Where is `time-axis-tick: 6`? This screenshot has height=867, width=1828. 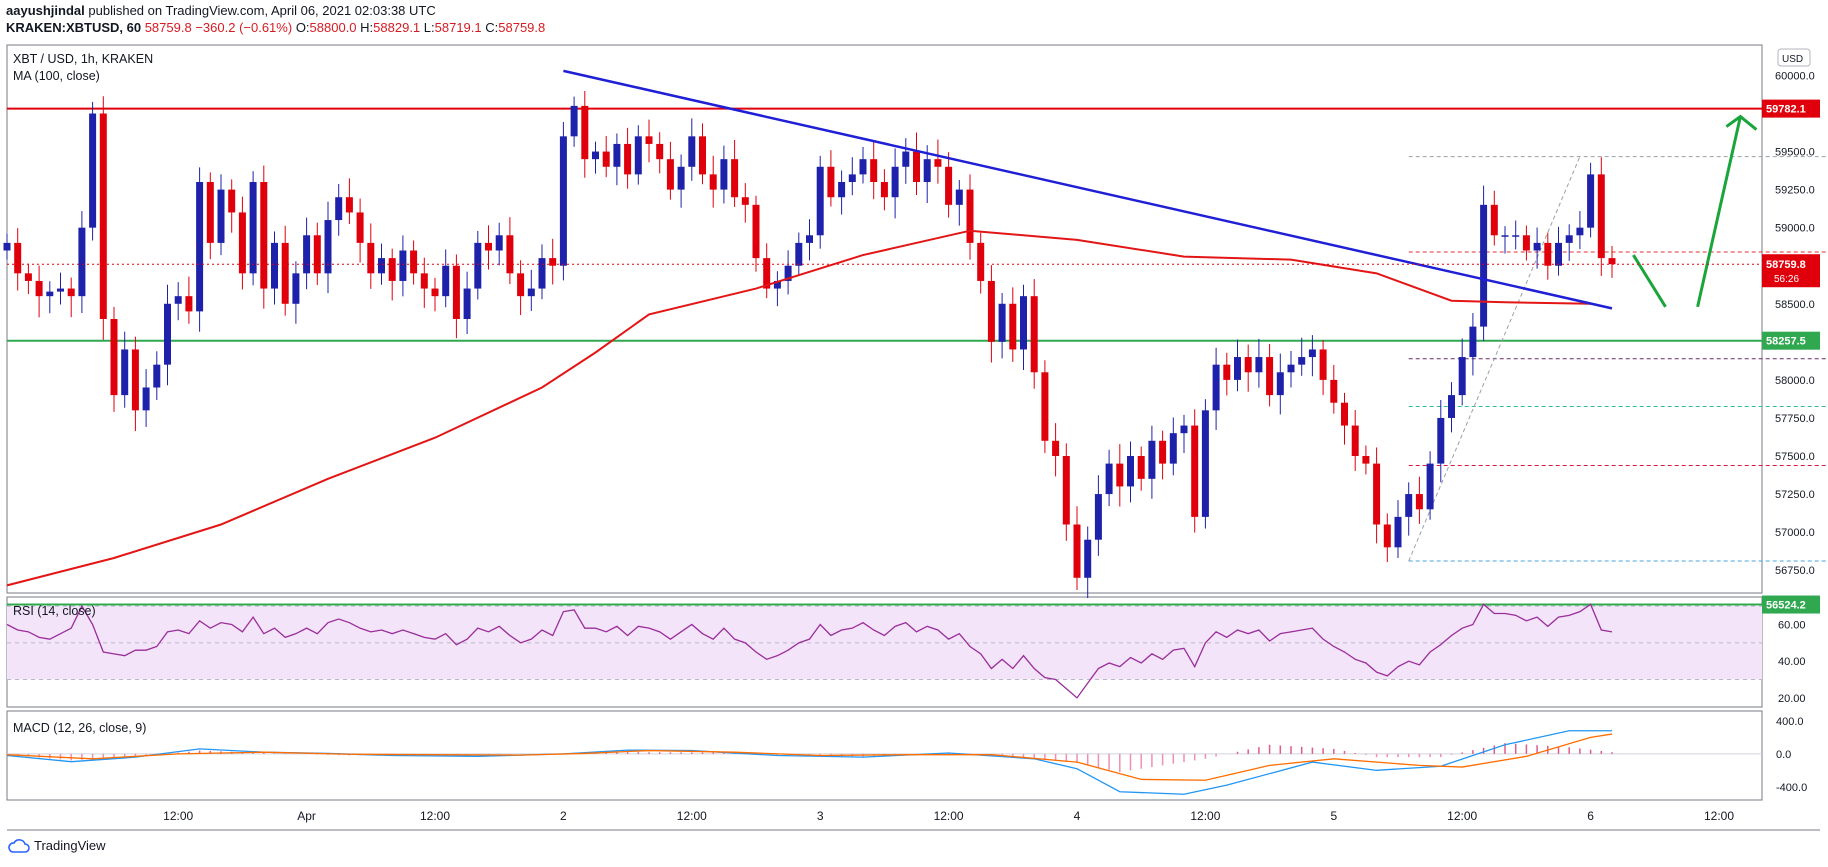
time-axis-tick: 6 is located at coordinates (1590, 816).